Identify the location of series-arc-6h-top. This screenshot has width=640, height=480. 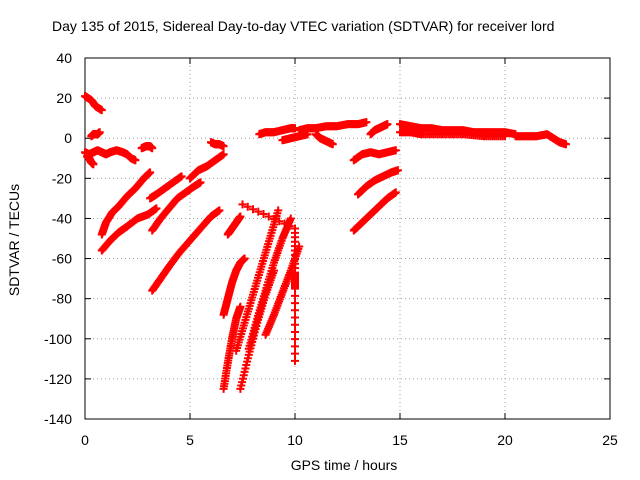
(217, 144).